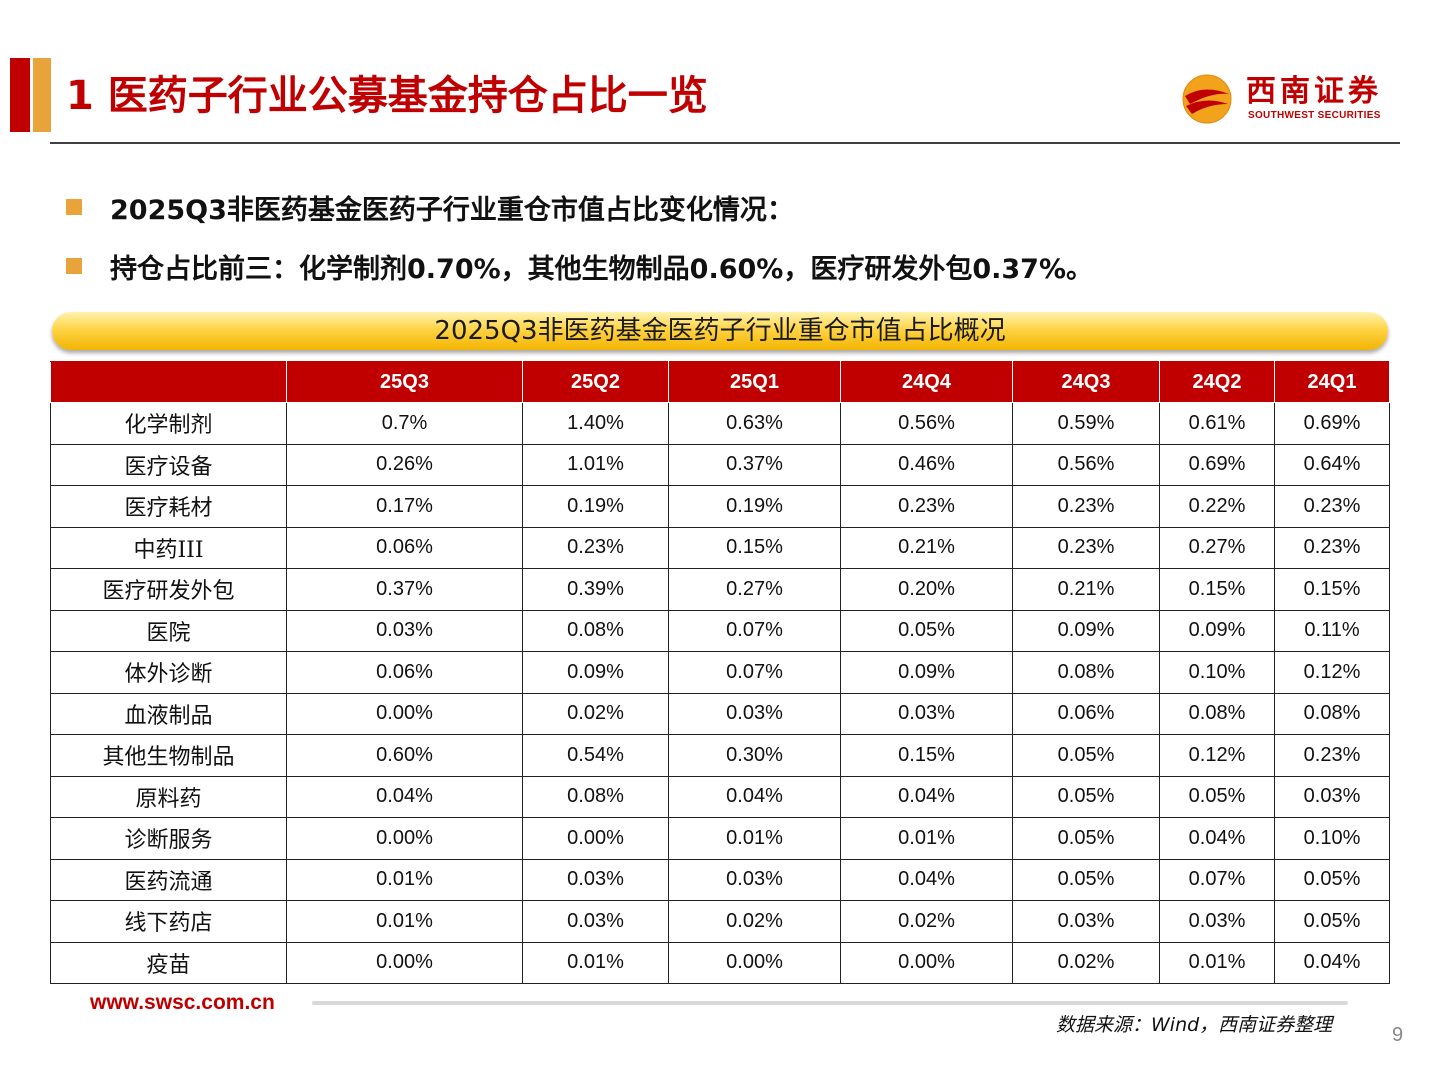 The width and height of the screenshot is (1440, 1080). I want to click on holding-ratio-cell: 0.19%, so click(595, 506).